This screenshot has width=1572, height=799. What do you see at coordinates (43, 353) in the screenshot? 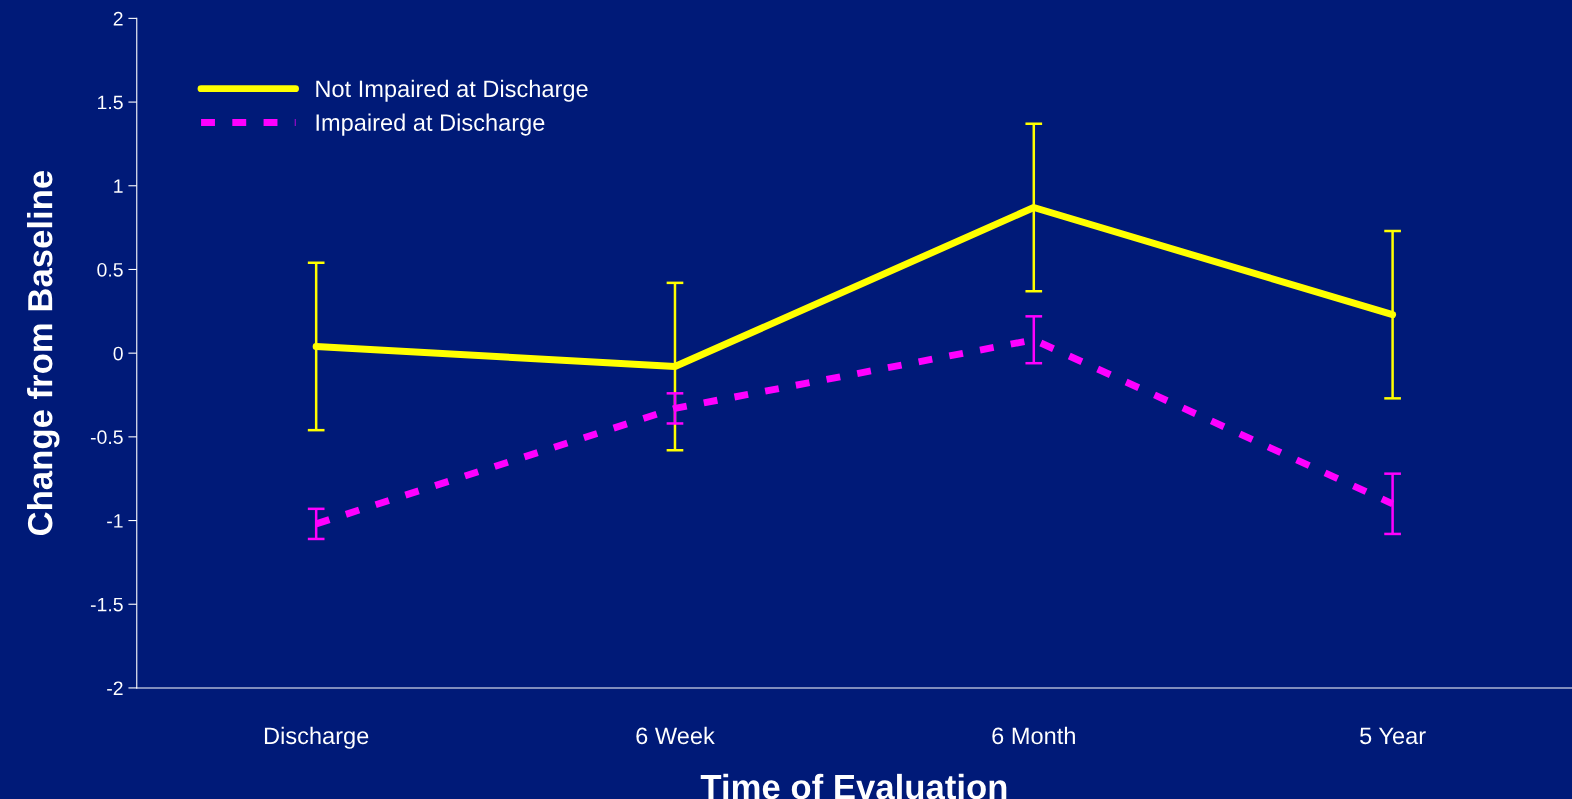
I see `y-axis-title: Change from Baseline` at bounding box center [43, 353].